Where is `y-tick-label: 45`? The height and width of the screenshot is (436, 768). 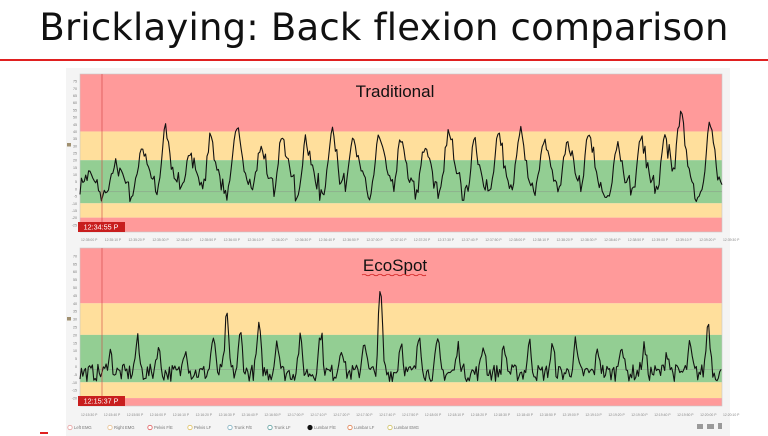
y-tick-label: 45 is located at coordinates (75, 296).